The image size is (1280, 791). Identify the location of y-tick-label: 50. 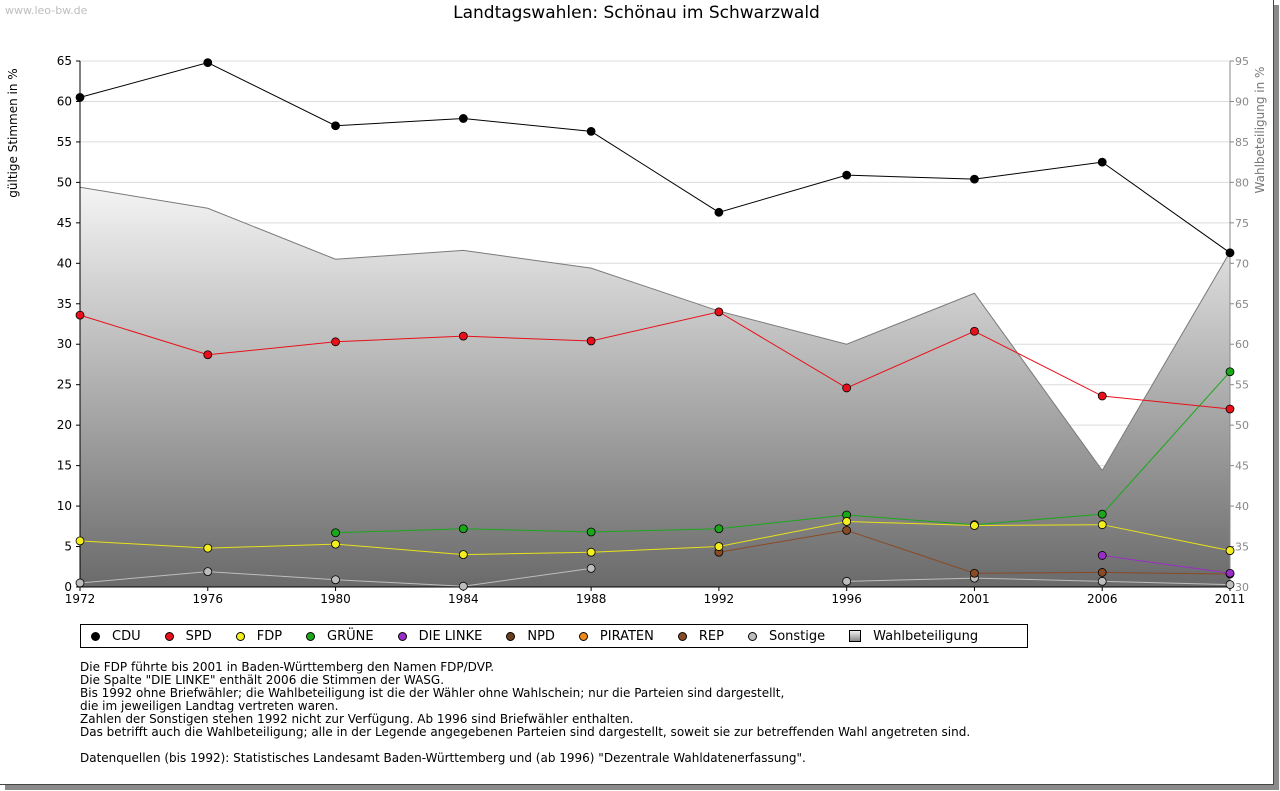
(64, 182).